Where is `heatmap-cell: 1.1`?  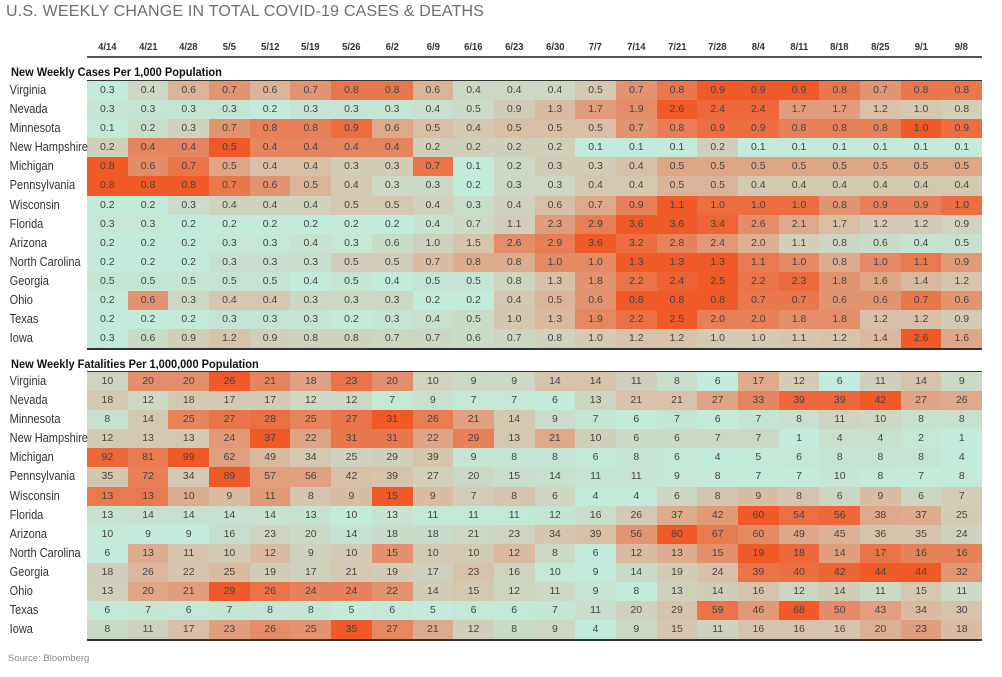 heatmap-cell: 1.1 is located at coordinates (799, 243).